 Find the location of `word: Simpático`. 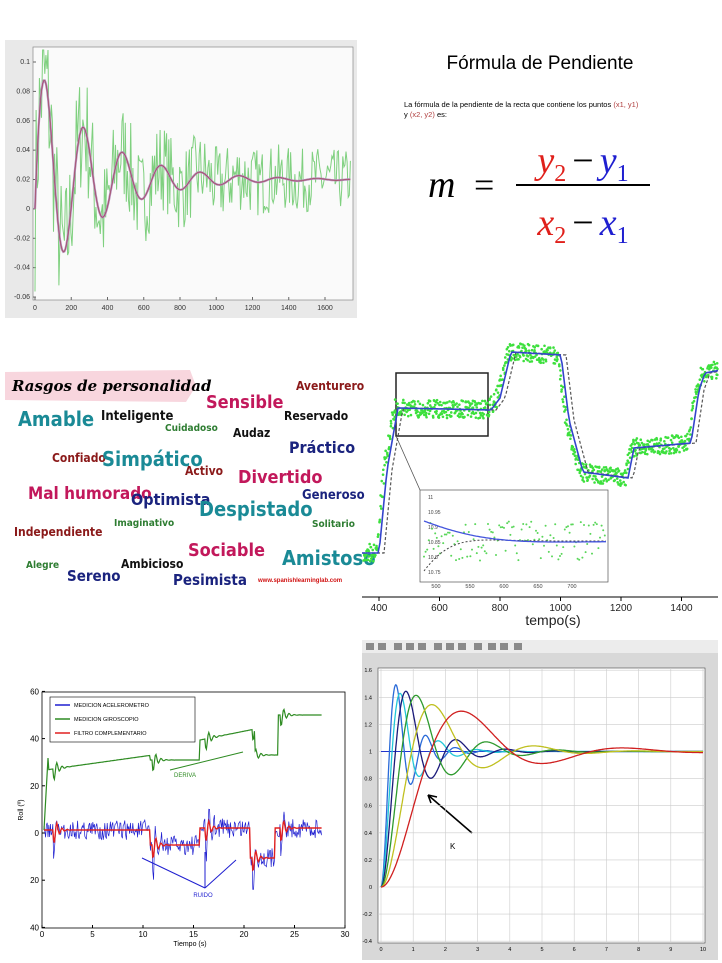

word: Simpático is located at coordinates (152, 459).